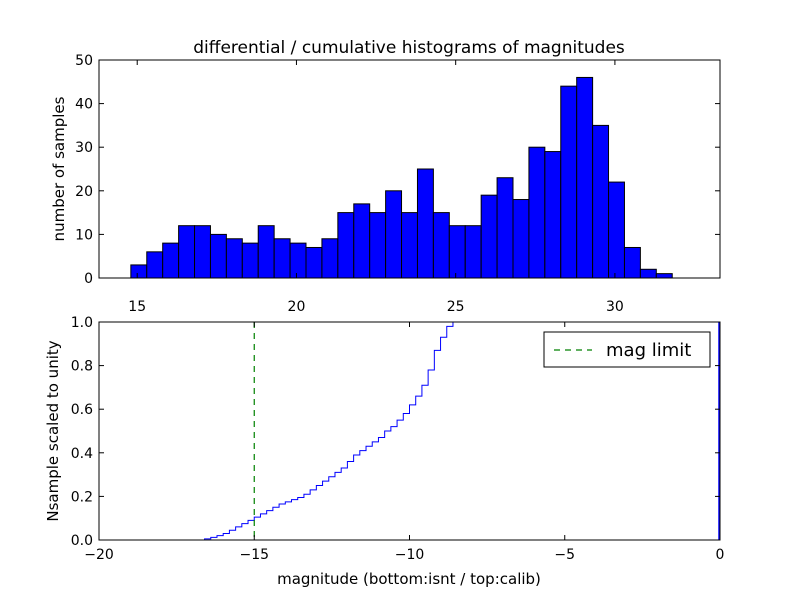 The height and width of the screenshot is (600, 800). What do you see at coordinates (84, 148) in the screenshot?
I see `histogram-ytick-label: 30` at bounding box center [84, 148].